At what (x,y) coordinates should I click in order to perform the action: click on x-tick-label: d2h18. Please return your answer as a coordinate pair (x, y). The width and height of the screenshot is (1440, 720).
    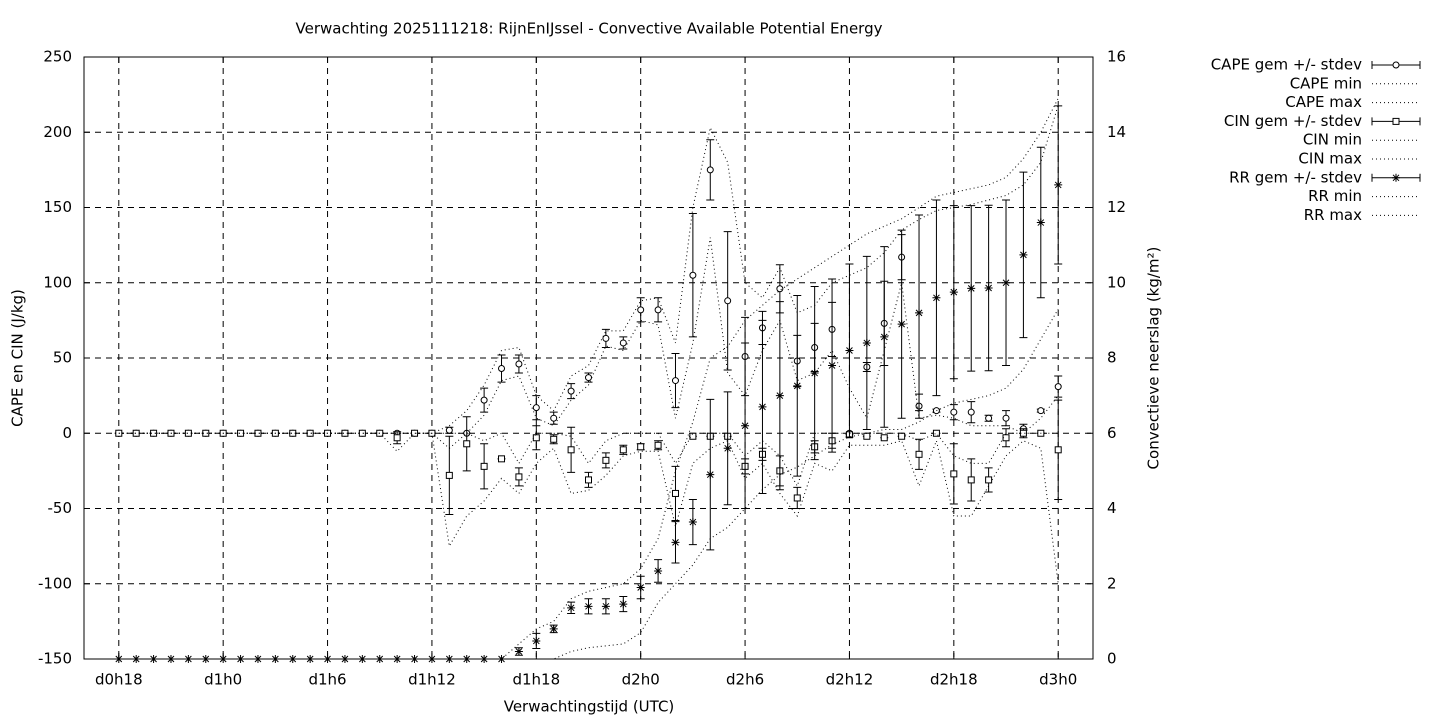
    Looking at the image, I should click on (954, 680).